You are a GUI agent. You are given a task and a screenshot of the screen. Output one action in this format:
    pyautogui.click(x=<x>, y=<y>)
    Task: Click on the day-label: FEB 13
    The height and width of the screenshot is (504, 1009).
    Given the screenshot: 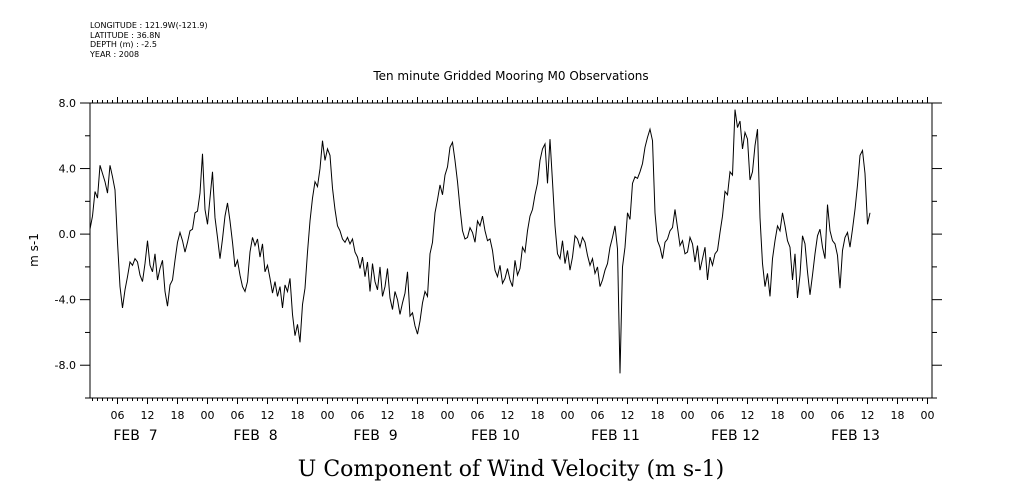 What is the action you would take?
    pyautogui.click(x=855, y=436)
    